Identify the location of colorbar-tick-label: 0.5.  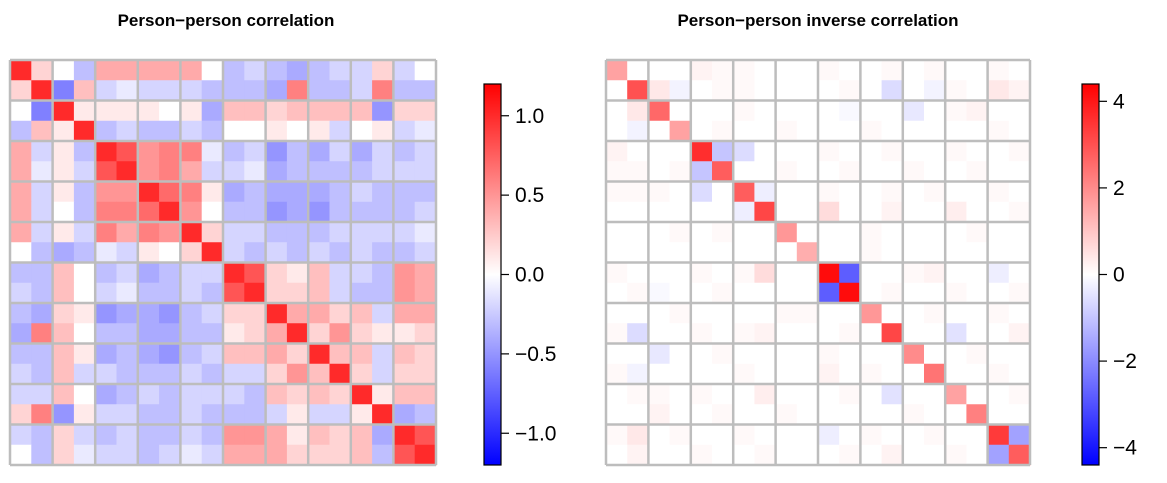
(529, 195).